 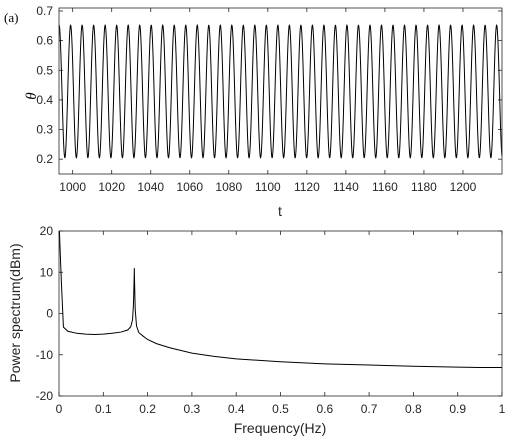 What do you see at coordinates (45, 355) in the screenshot?
I see `power-spectrum-y-tick-label: -10` at bounding box center [45, 355].